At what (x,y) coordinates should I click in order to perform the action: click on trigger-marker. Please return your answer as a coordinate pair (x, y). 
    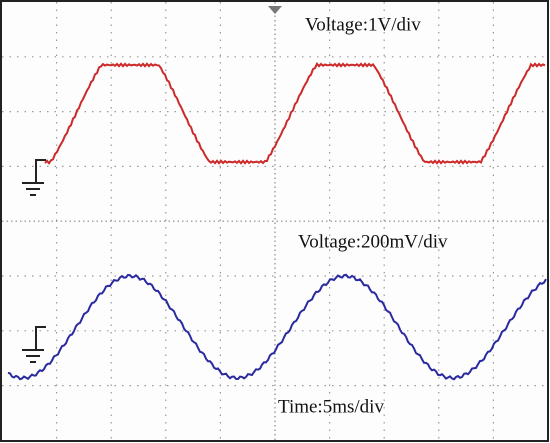
    Looking at the image, I should click on (275, 10).